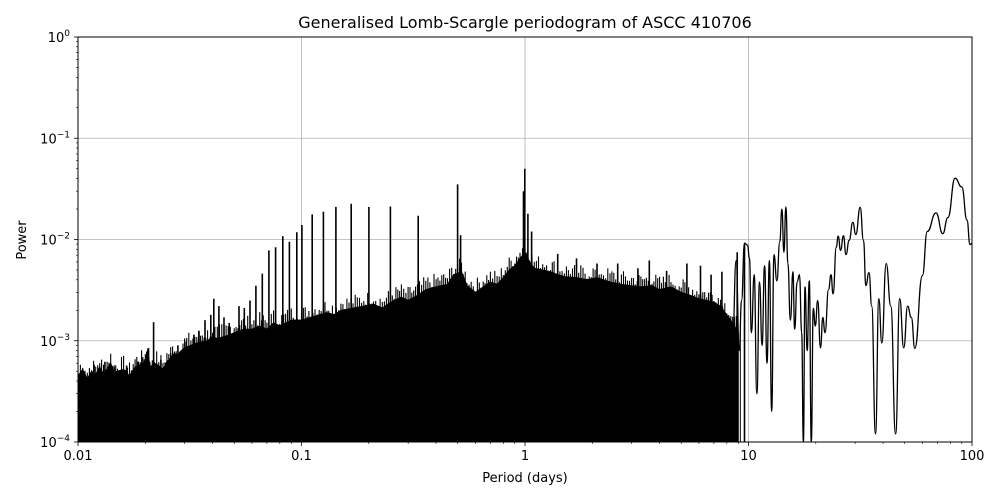  I want to click on x-tick-label: 1, so click(525, 456).